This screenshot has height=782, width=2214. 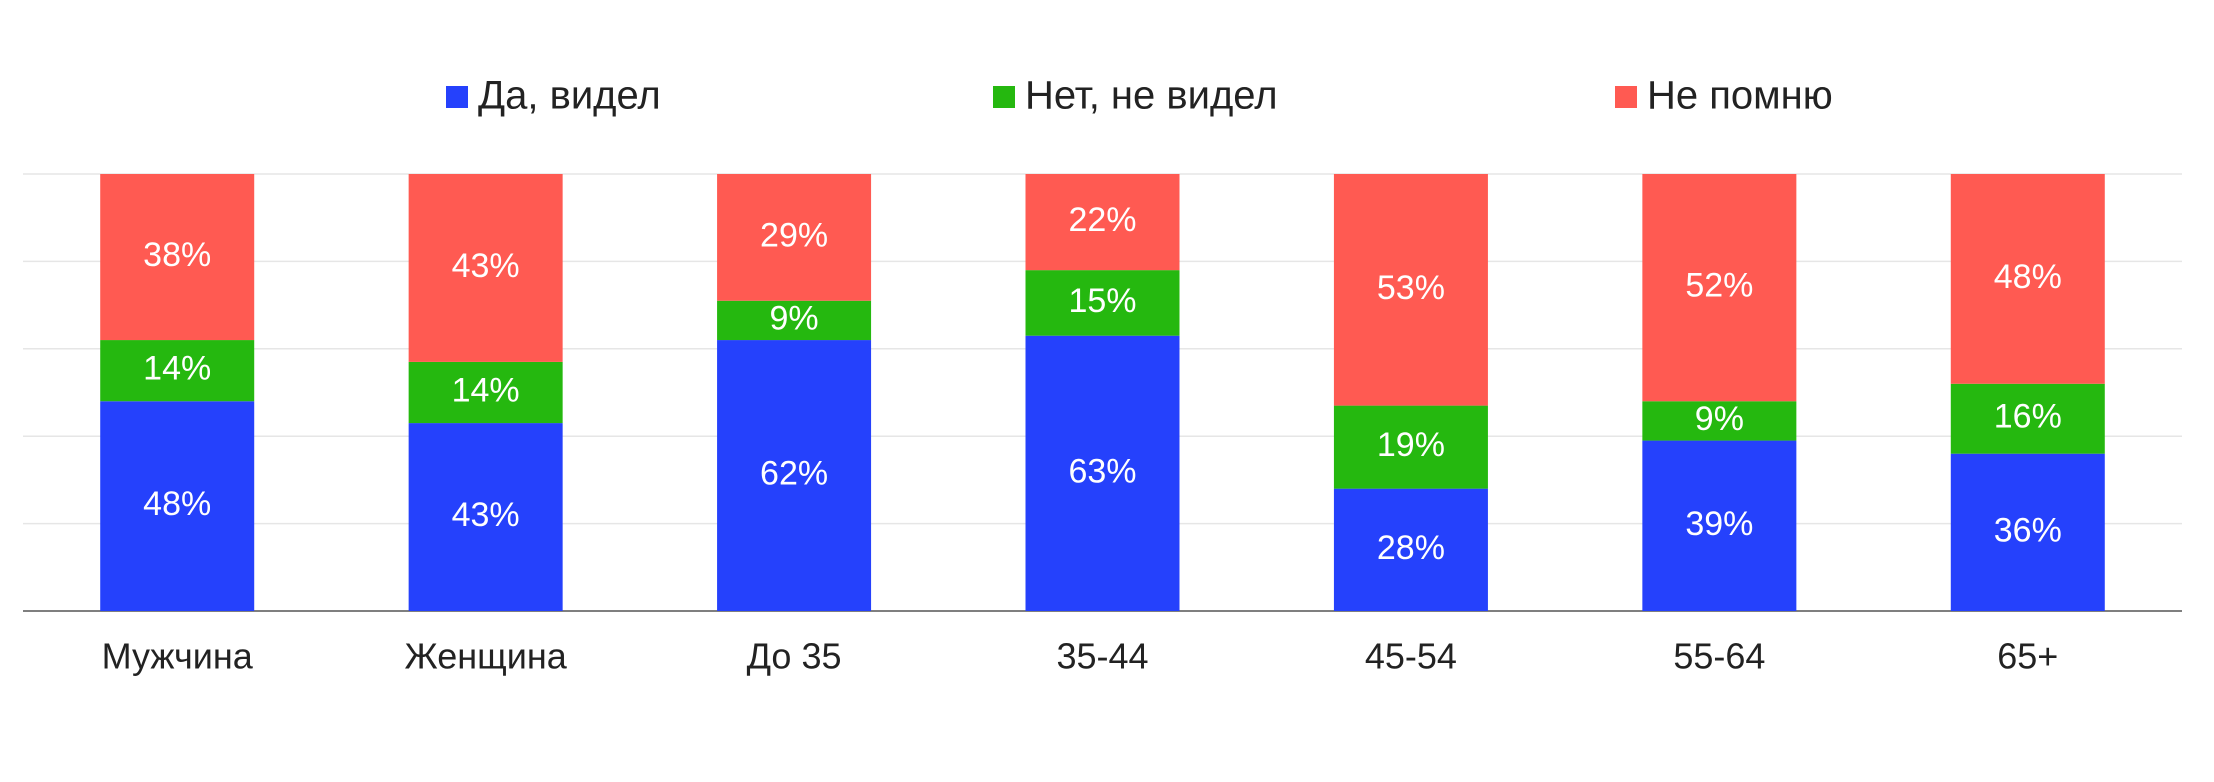 What do you see at coordinates (1102, 656) in the screenshot?
I see `x-tick-label: 35-44` at bounding box center [1102, 656].